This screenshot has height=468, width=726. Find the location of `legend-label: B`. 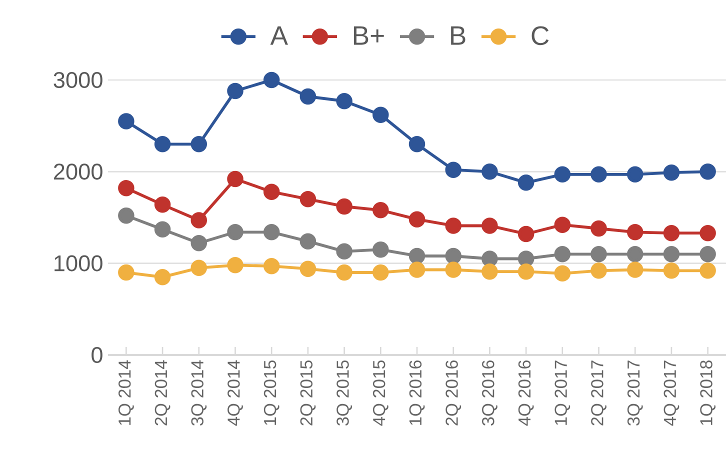

legend-label: B is located at coordinates (458, 35).